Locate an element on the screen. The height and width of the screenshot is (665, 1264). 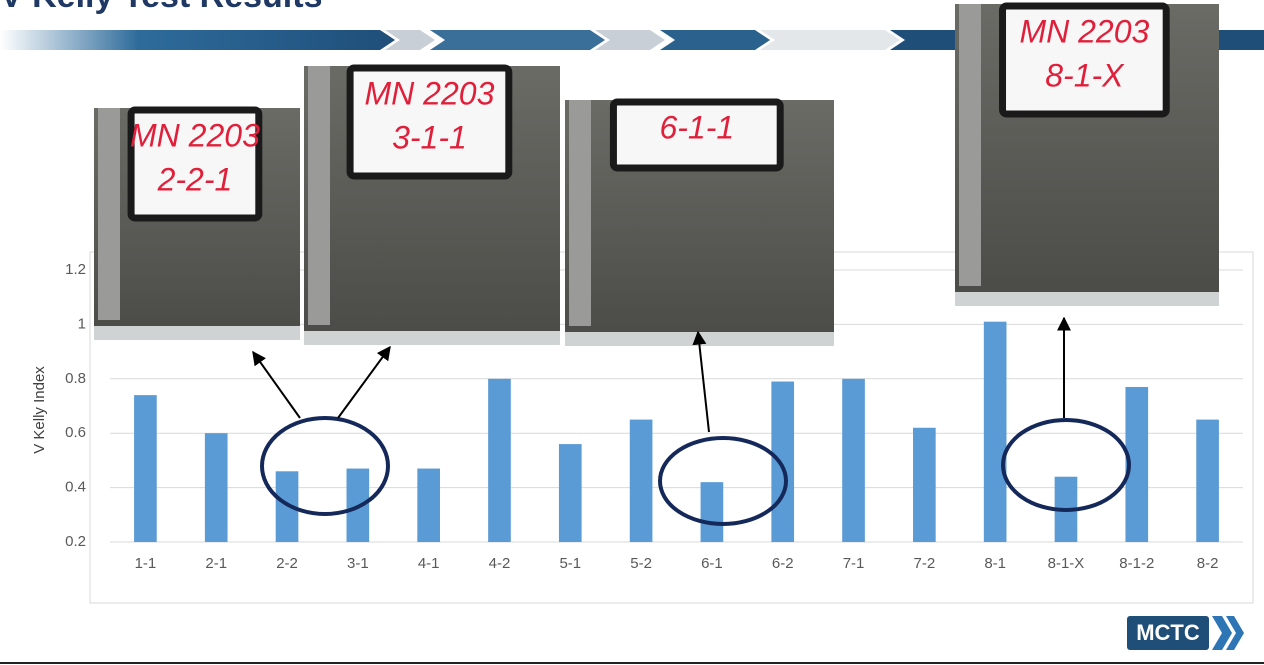
x-tick-label: 6-2 is located at coordinates (783, 563).